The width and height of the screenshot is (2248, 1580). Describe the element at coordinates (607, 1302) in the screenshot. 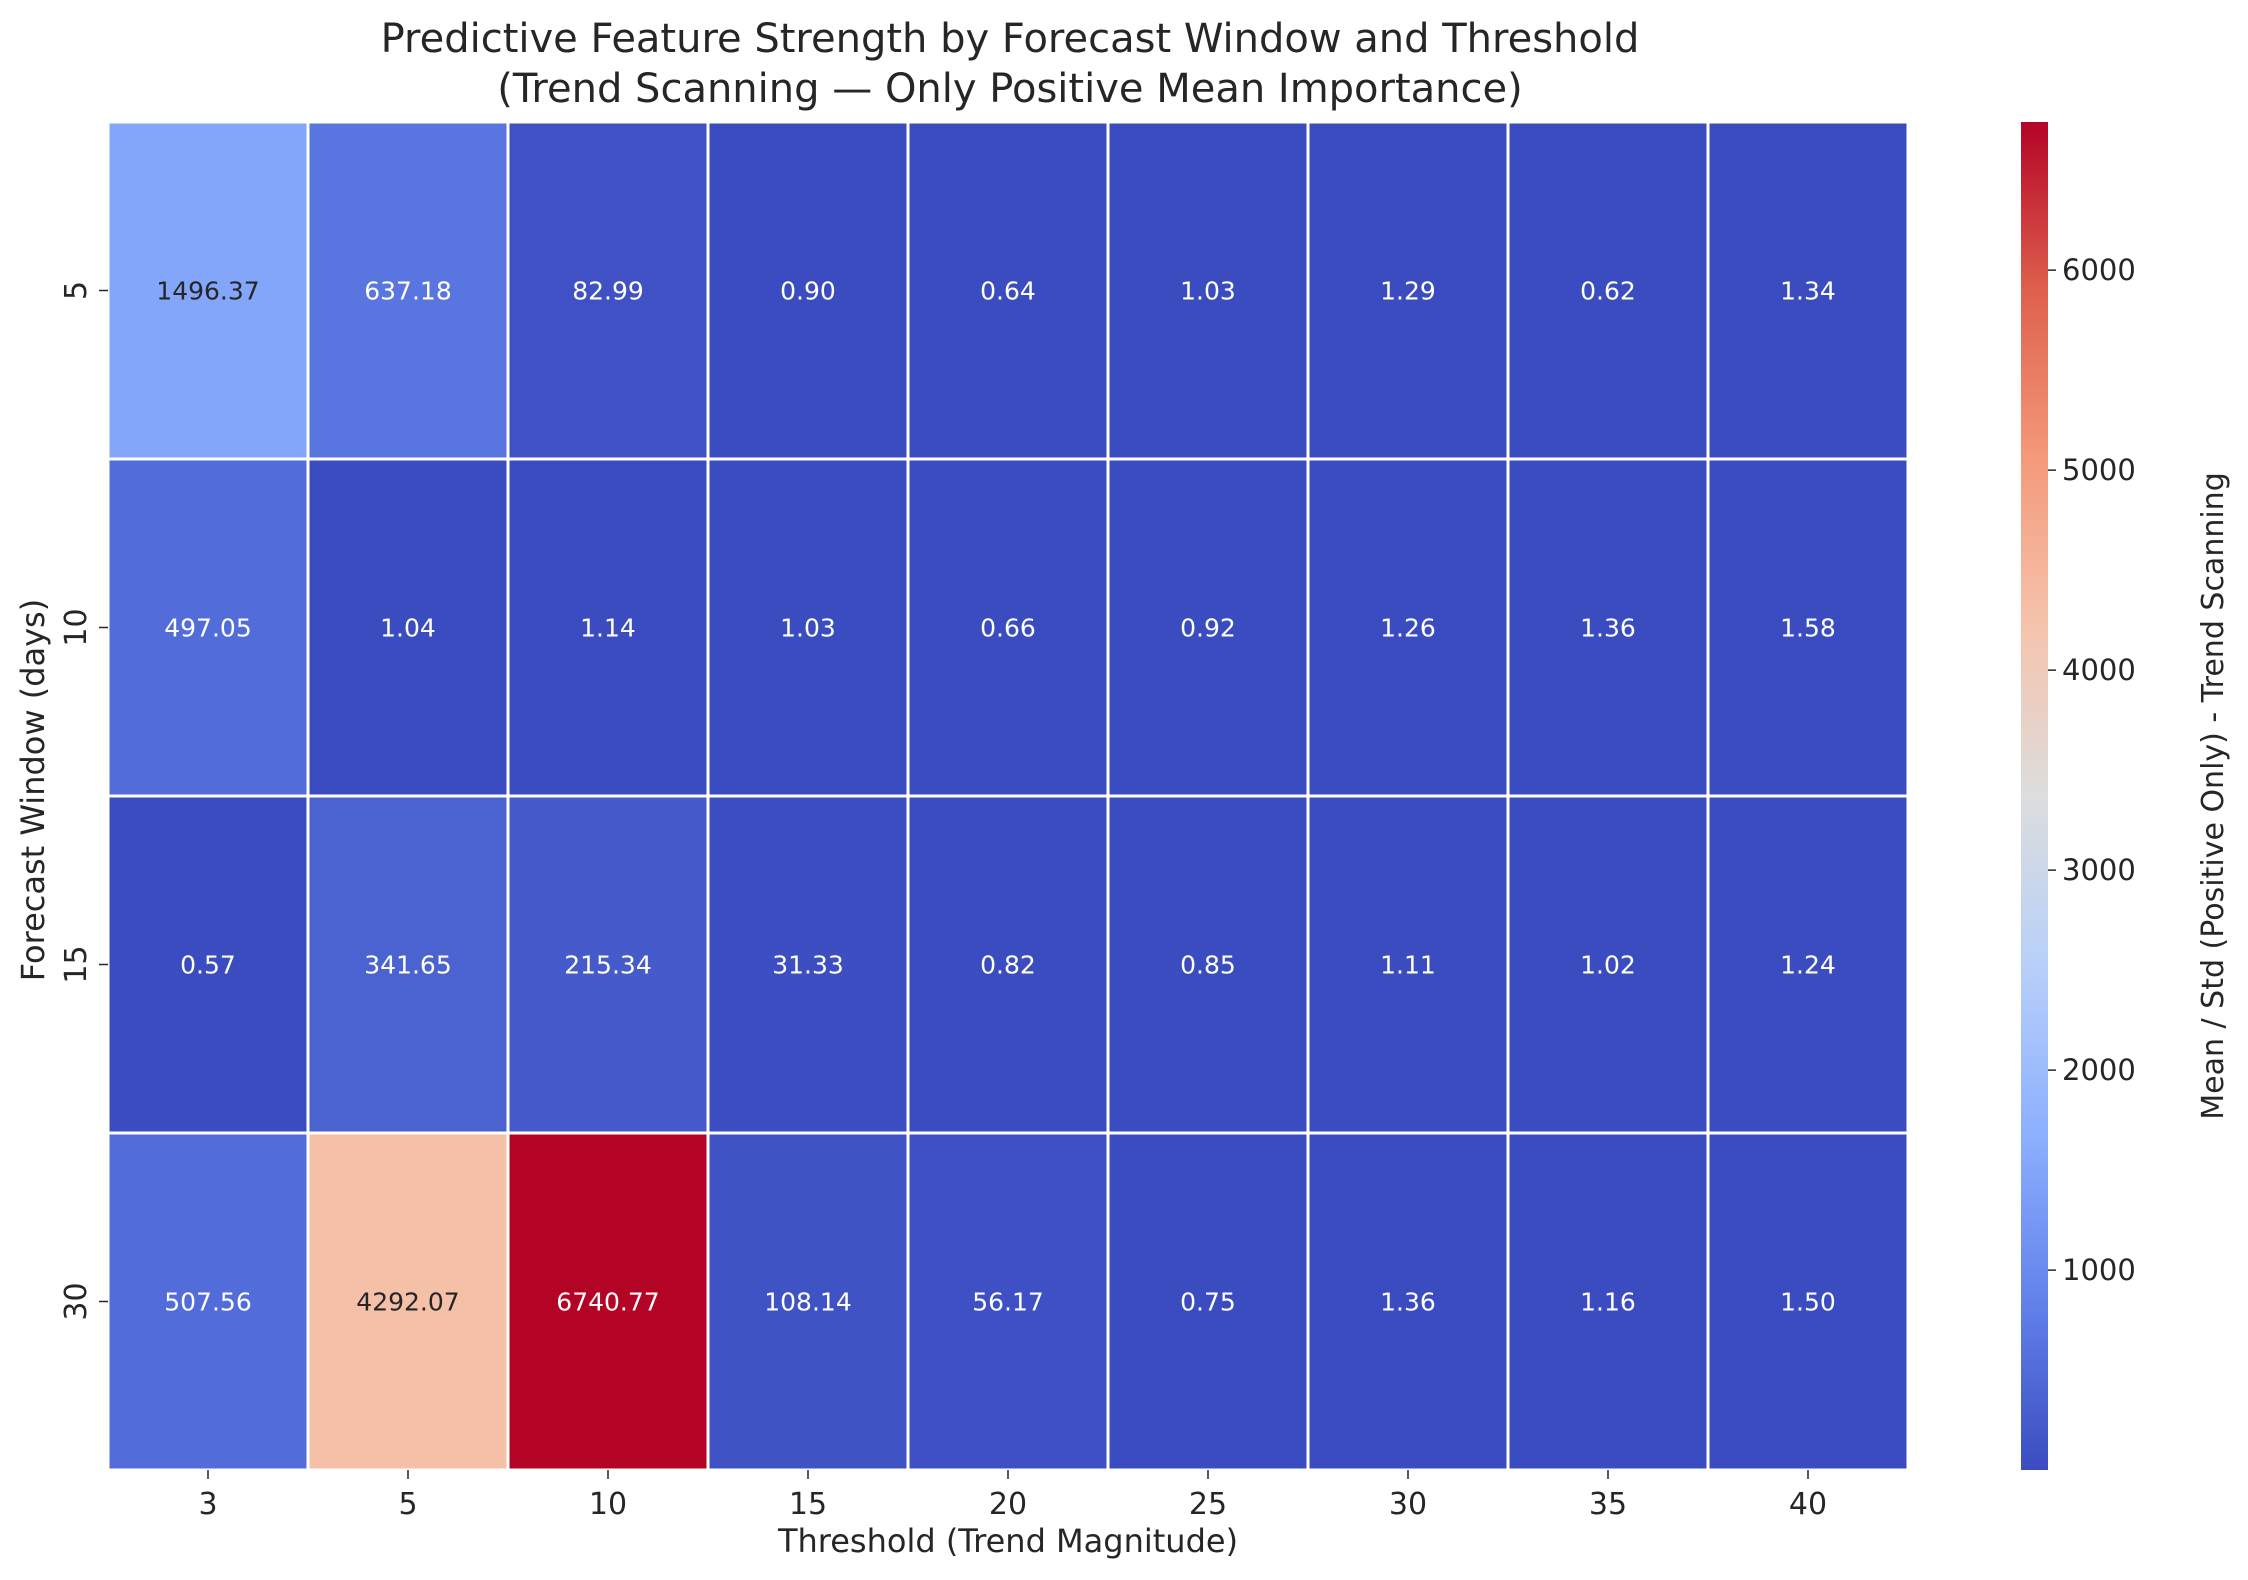

I see `cell-value-label: 6740.77` at that location.